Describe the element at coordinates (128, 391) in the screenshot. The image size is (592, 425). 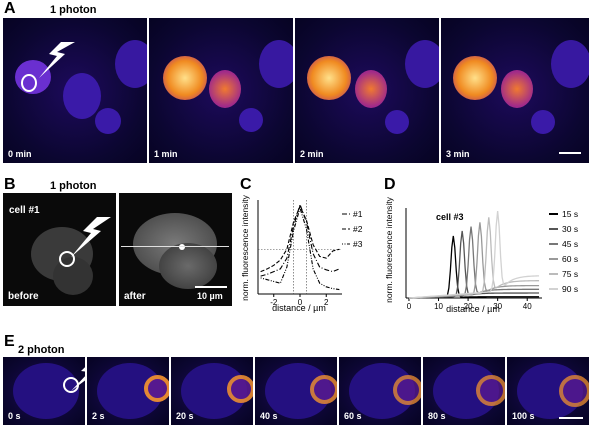
I see `image-e-frame: 2 s` at that location.